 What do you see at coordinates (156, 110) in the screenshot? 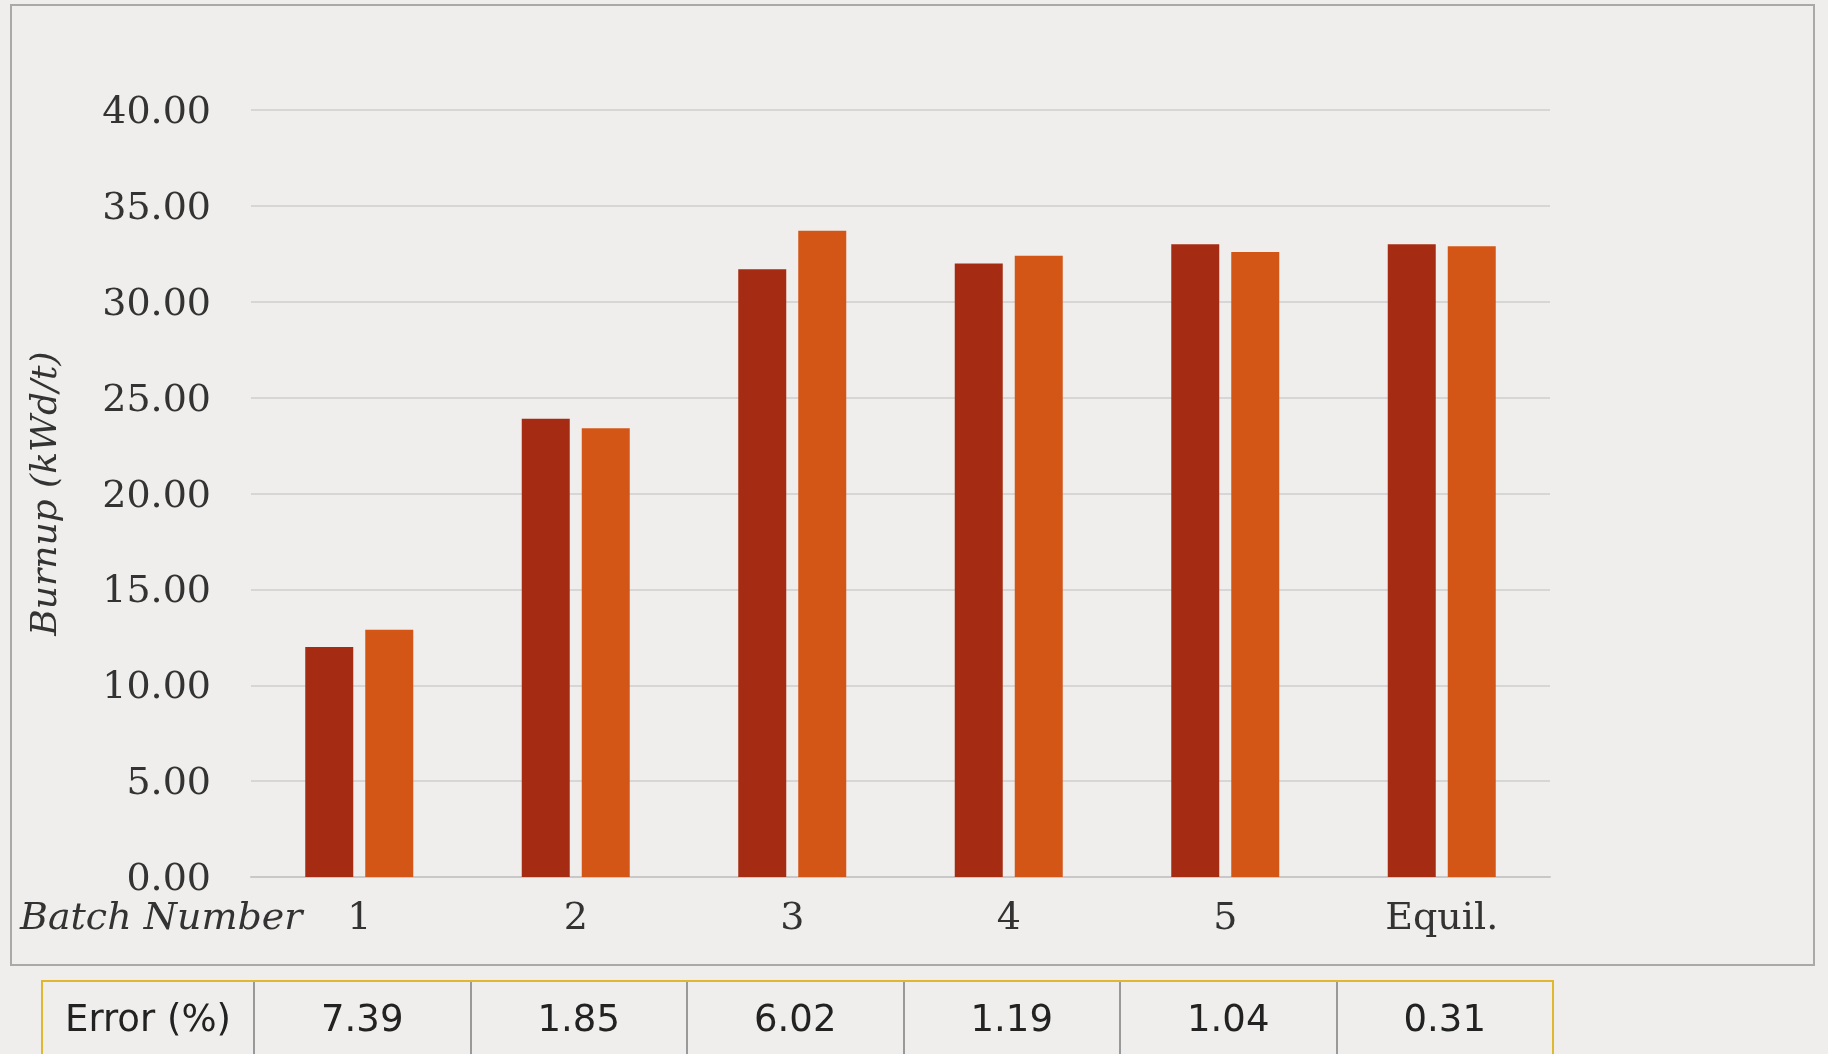
I see `y-tick-label: 40.00` at bounding box center [156, 110].